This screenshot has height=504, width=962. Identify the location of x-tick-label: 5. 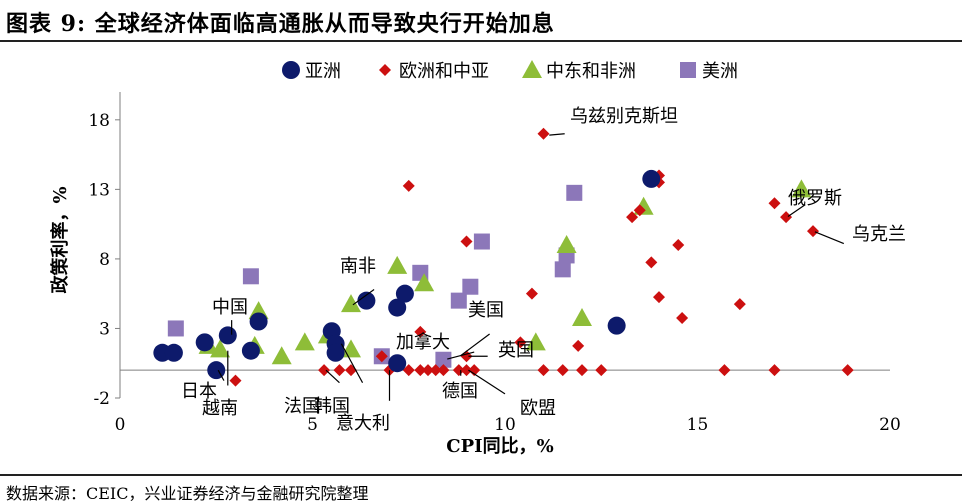
(312, 425).